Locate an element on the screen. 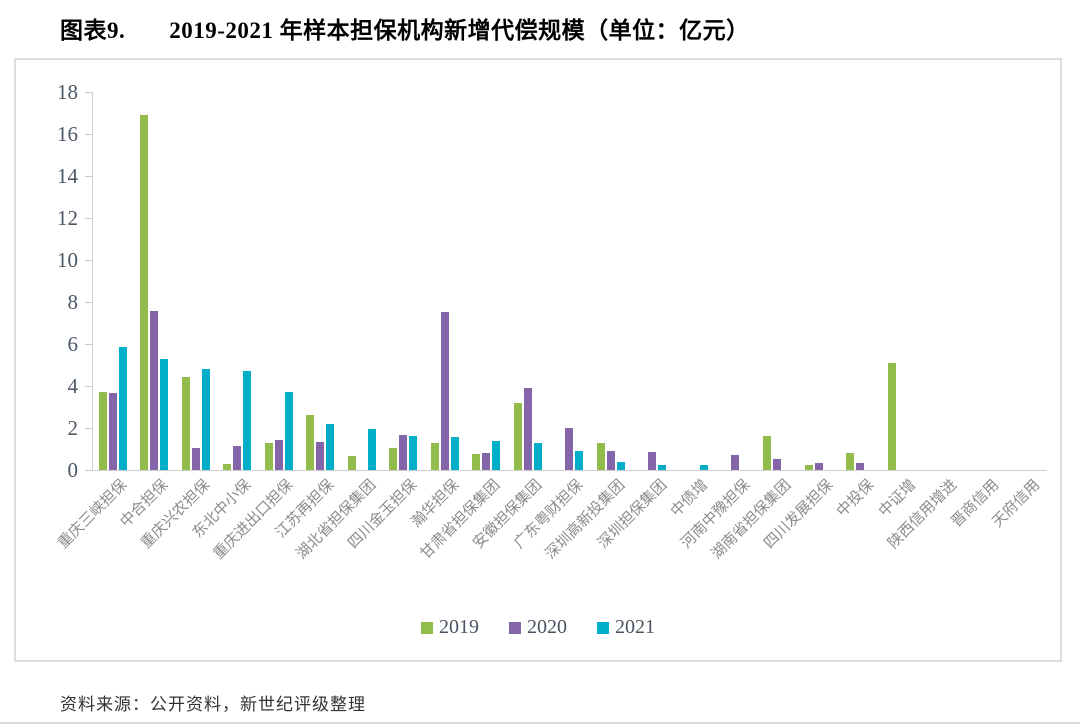  x-axis-line is located at coordinates (569, 470).